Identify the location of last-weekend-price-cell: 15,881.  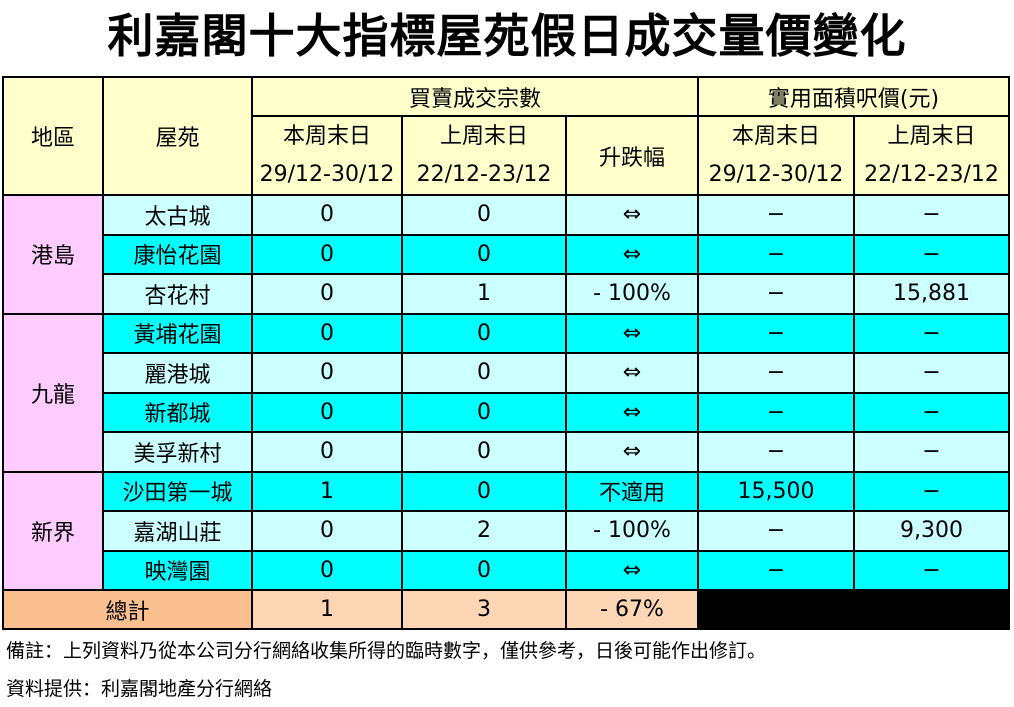
(931, 294).